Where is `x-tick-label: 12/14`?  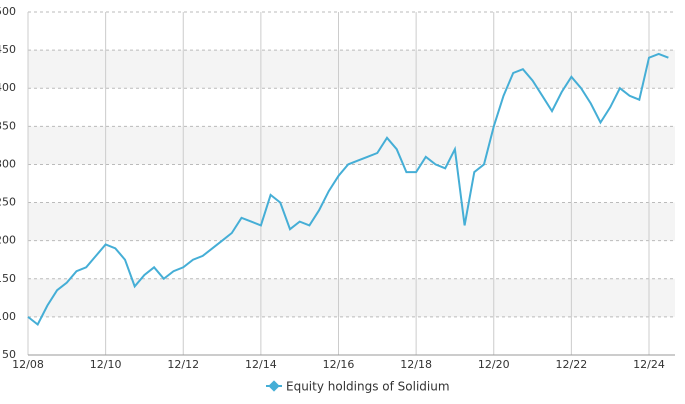 x-tick-label: 12/14 is located at coordinates (261, 364).